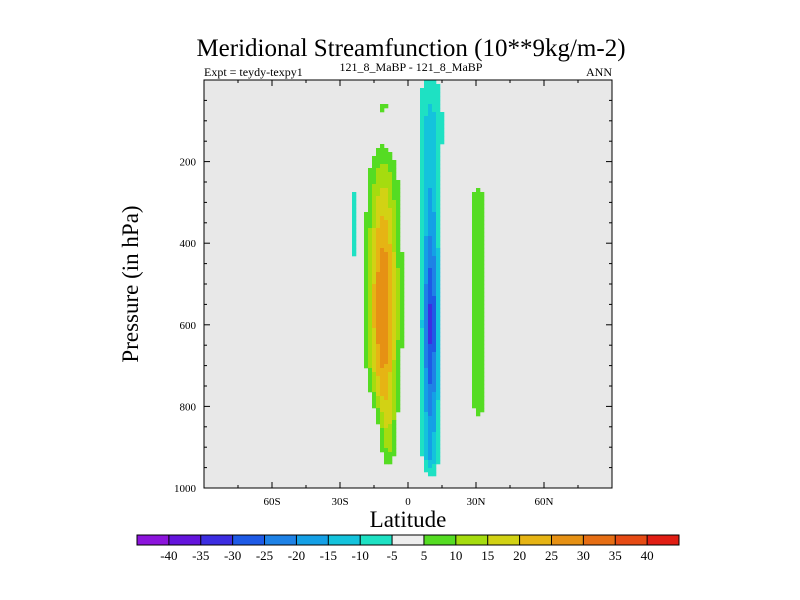 Image resolution: width=800 pixels, height=600 pixels. I want to click on colorbar-label: 25, so click(551, 555).